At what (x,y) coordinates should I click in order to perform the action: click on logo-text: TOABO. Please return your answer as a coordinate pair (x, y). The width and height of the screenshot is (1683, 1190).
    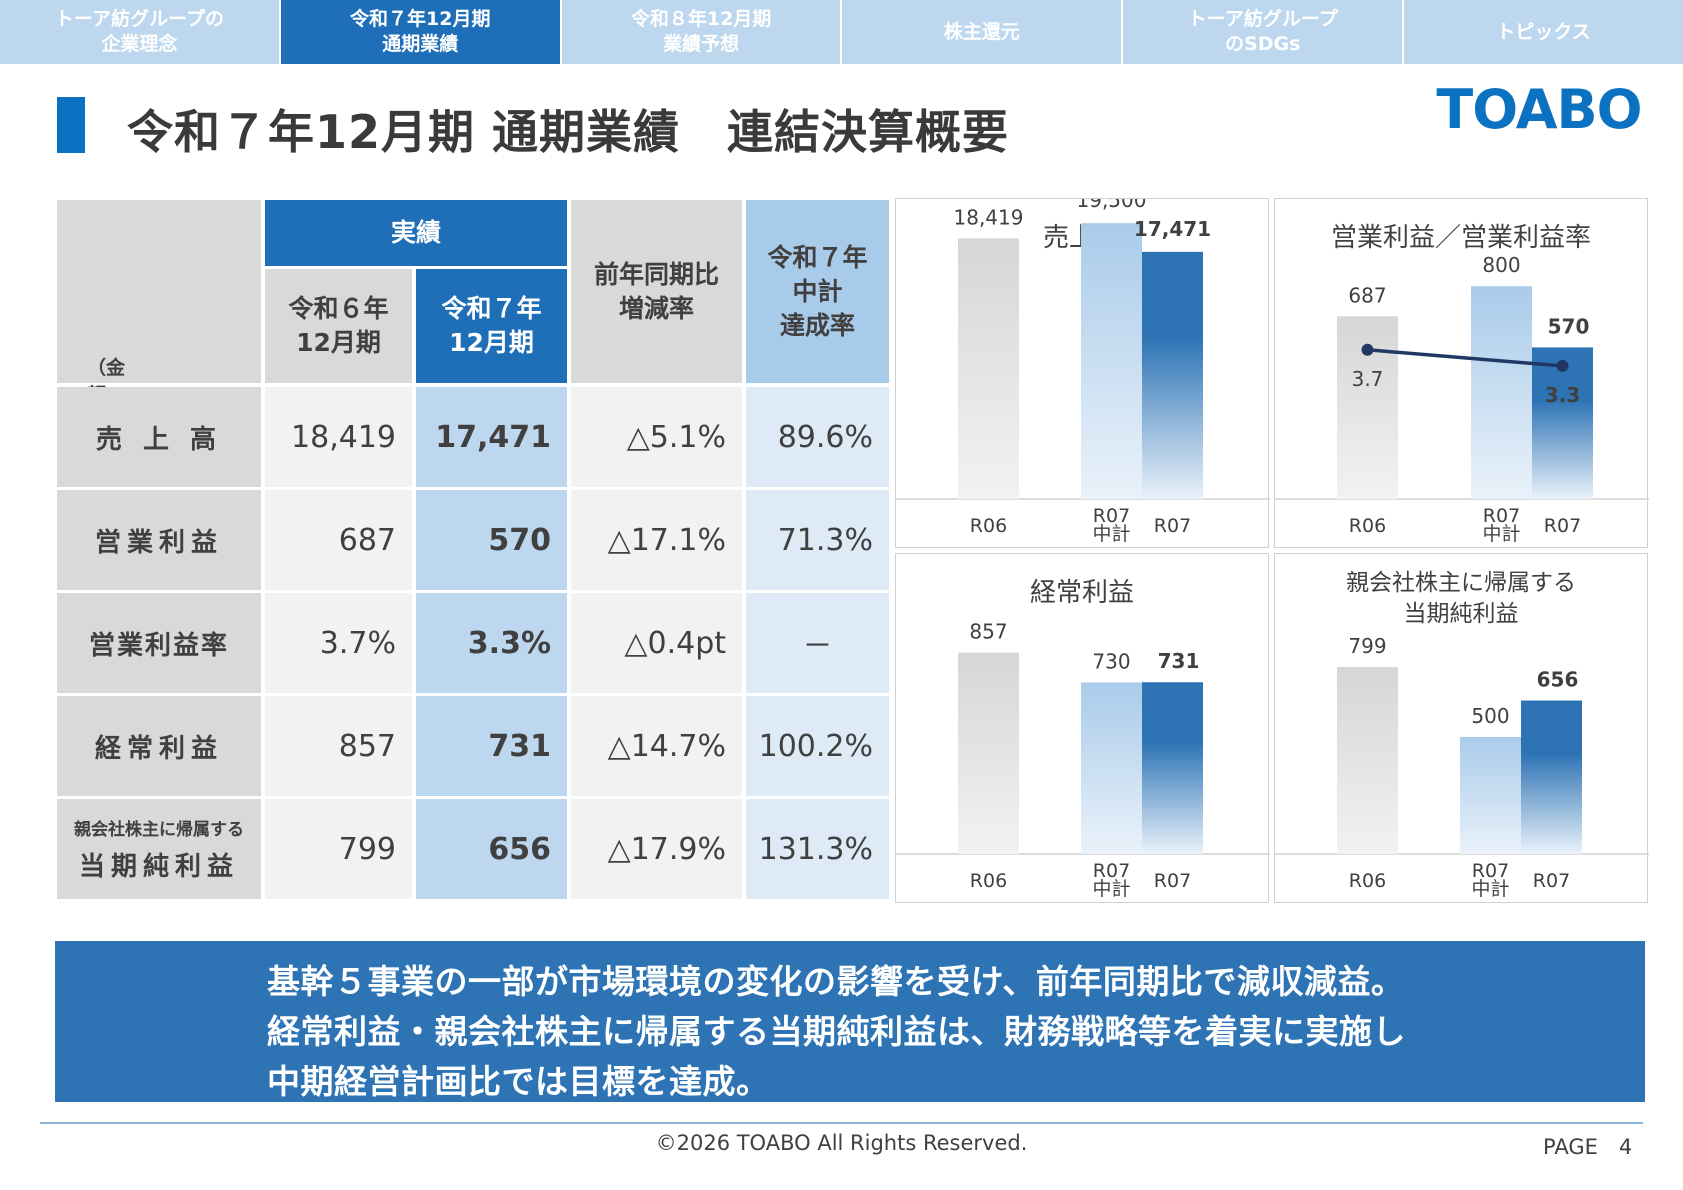
    Looking at the image, I should click on (1538, 109).